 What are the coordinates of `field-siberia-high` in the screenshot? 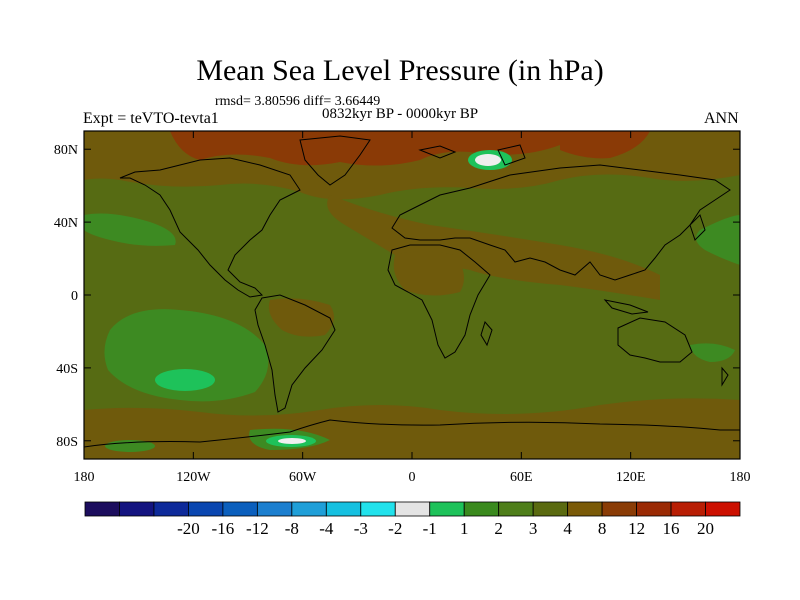 It's located at (605, 145).